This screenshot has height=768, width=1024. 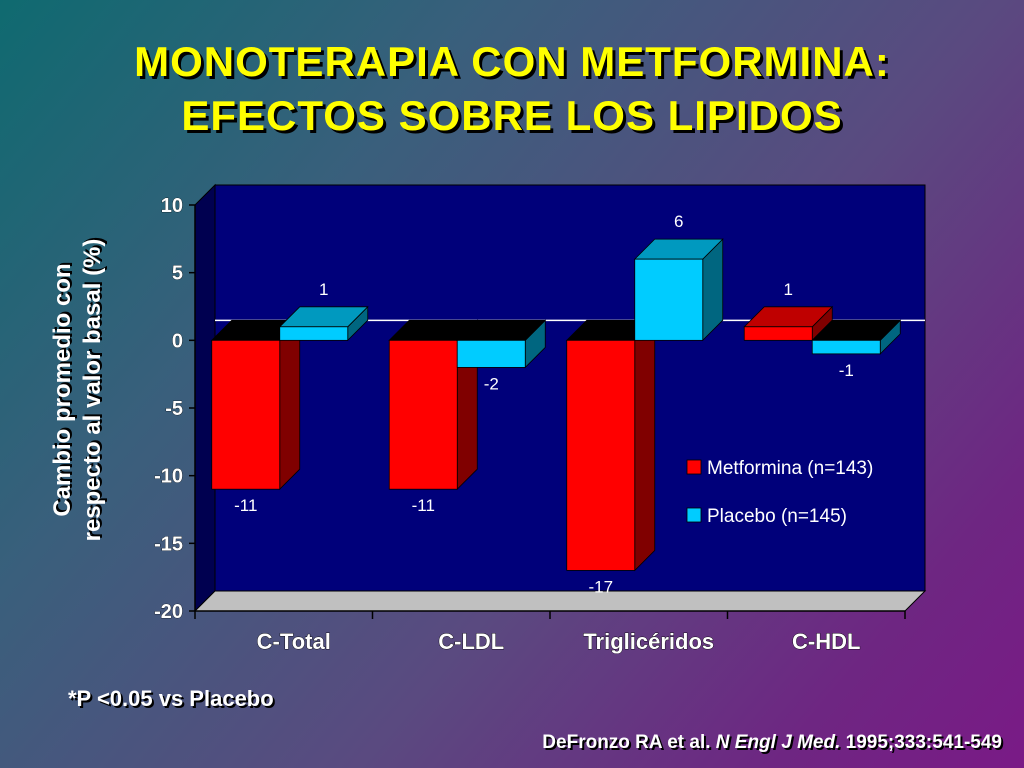 I want to click on y-tick-label: 0, so click(x=177, y=341).